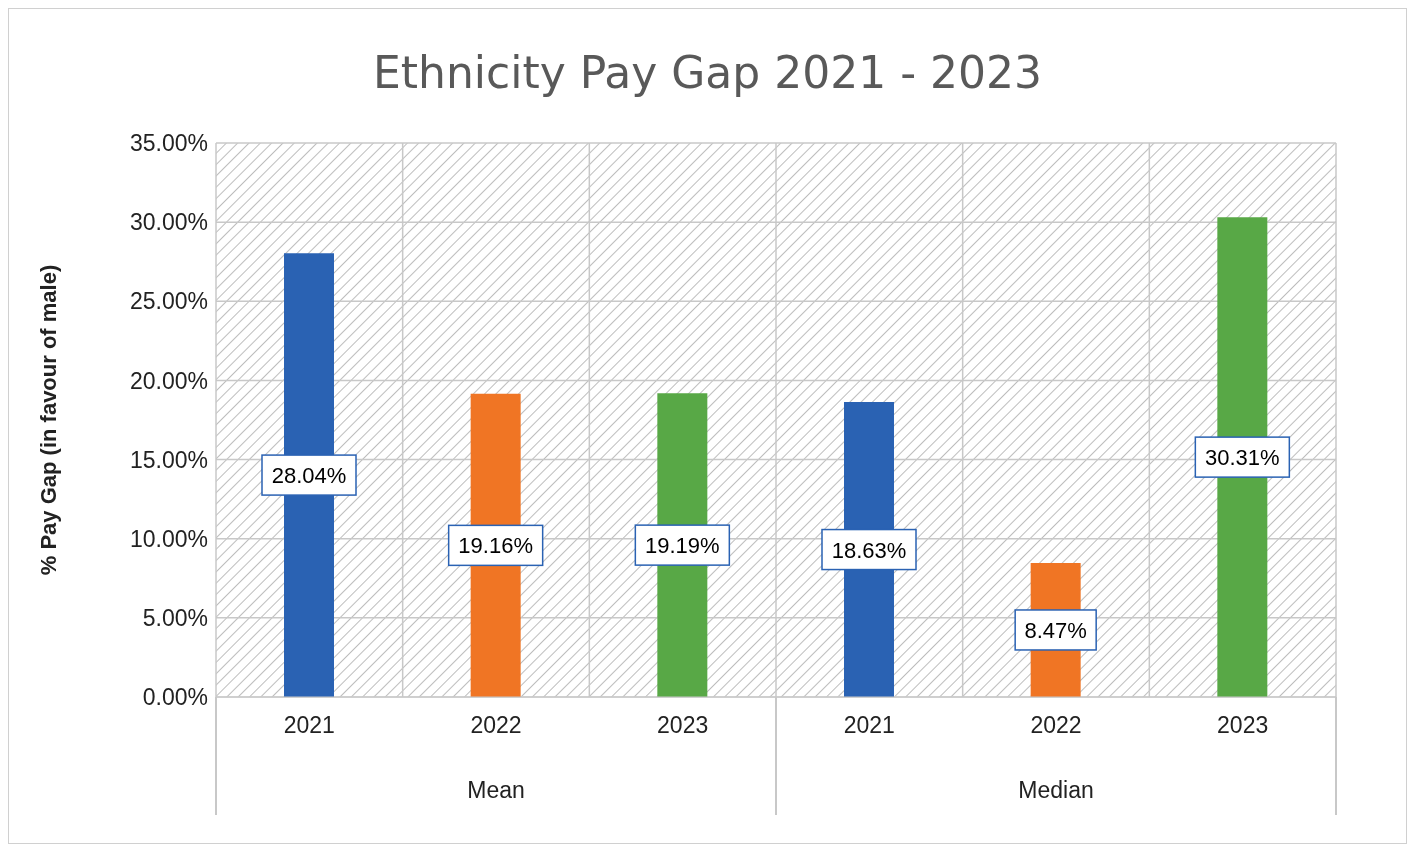 The height and width of the screenshot is (850, 1413). I want to click on text: Mean, so click(496, 790).